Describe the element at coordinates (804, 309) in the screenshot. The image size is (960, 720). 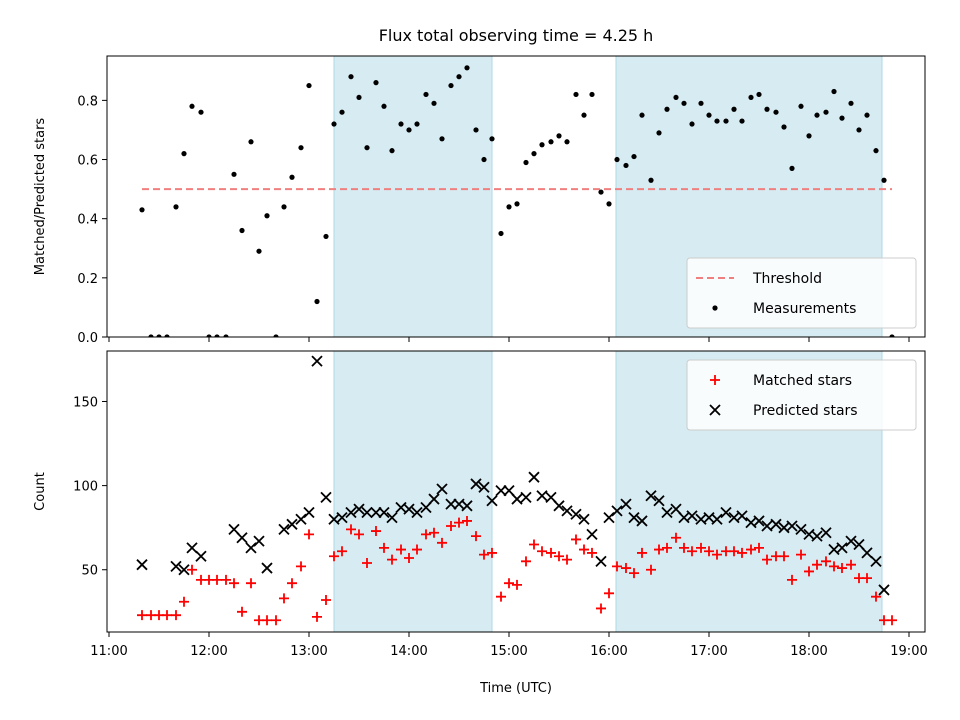
I see `legend-label: Measurements` at that location.